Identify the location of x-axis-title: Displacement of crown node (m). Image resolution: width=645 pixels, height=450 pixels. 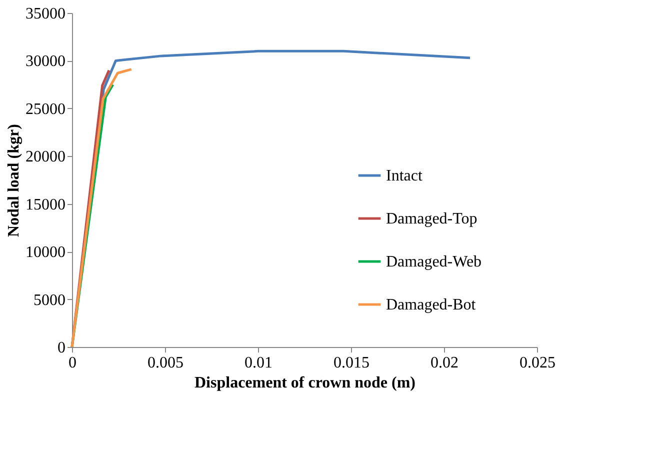
(305, 383).